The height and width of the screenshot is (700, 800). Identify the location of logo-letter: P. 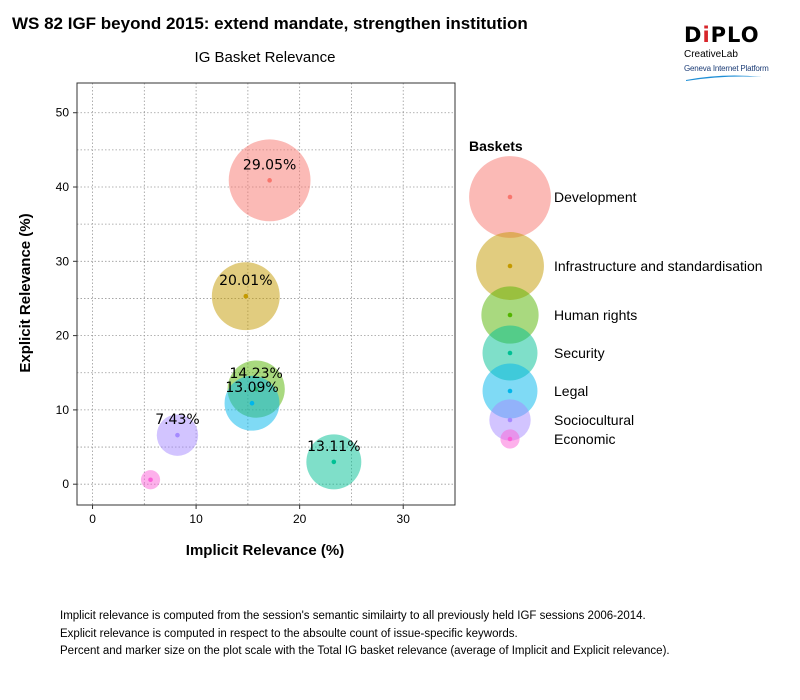
(719, 35).